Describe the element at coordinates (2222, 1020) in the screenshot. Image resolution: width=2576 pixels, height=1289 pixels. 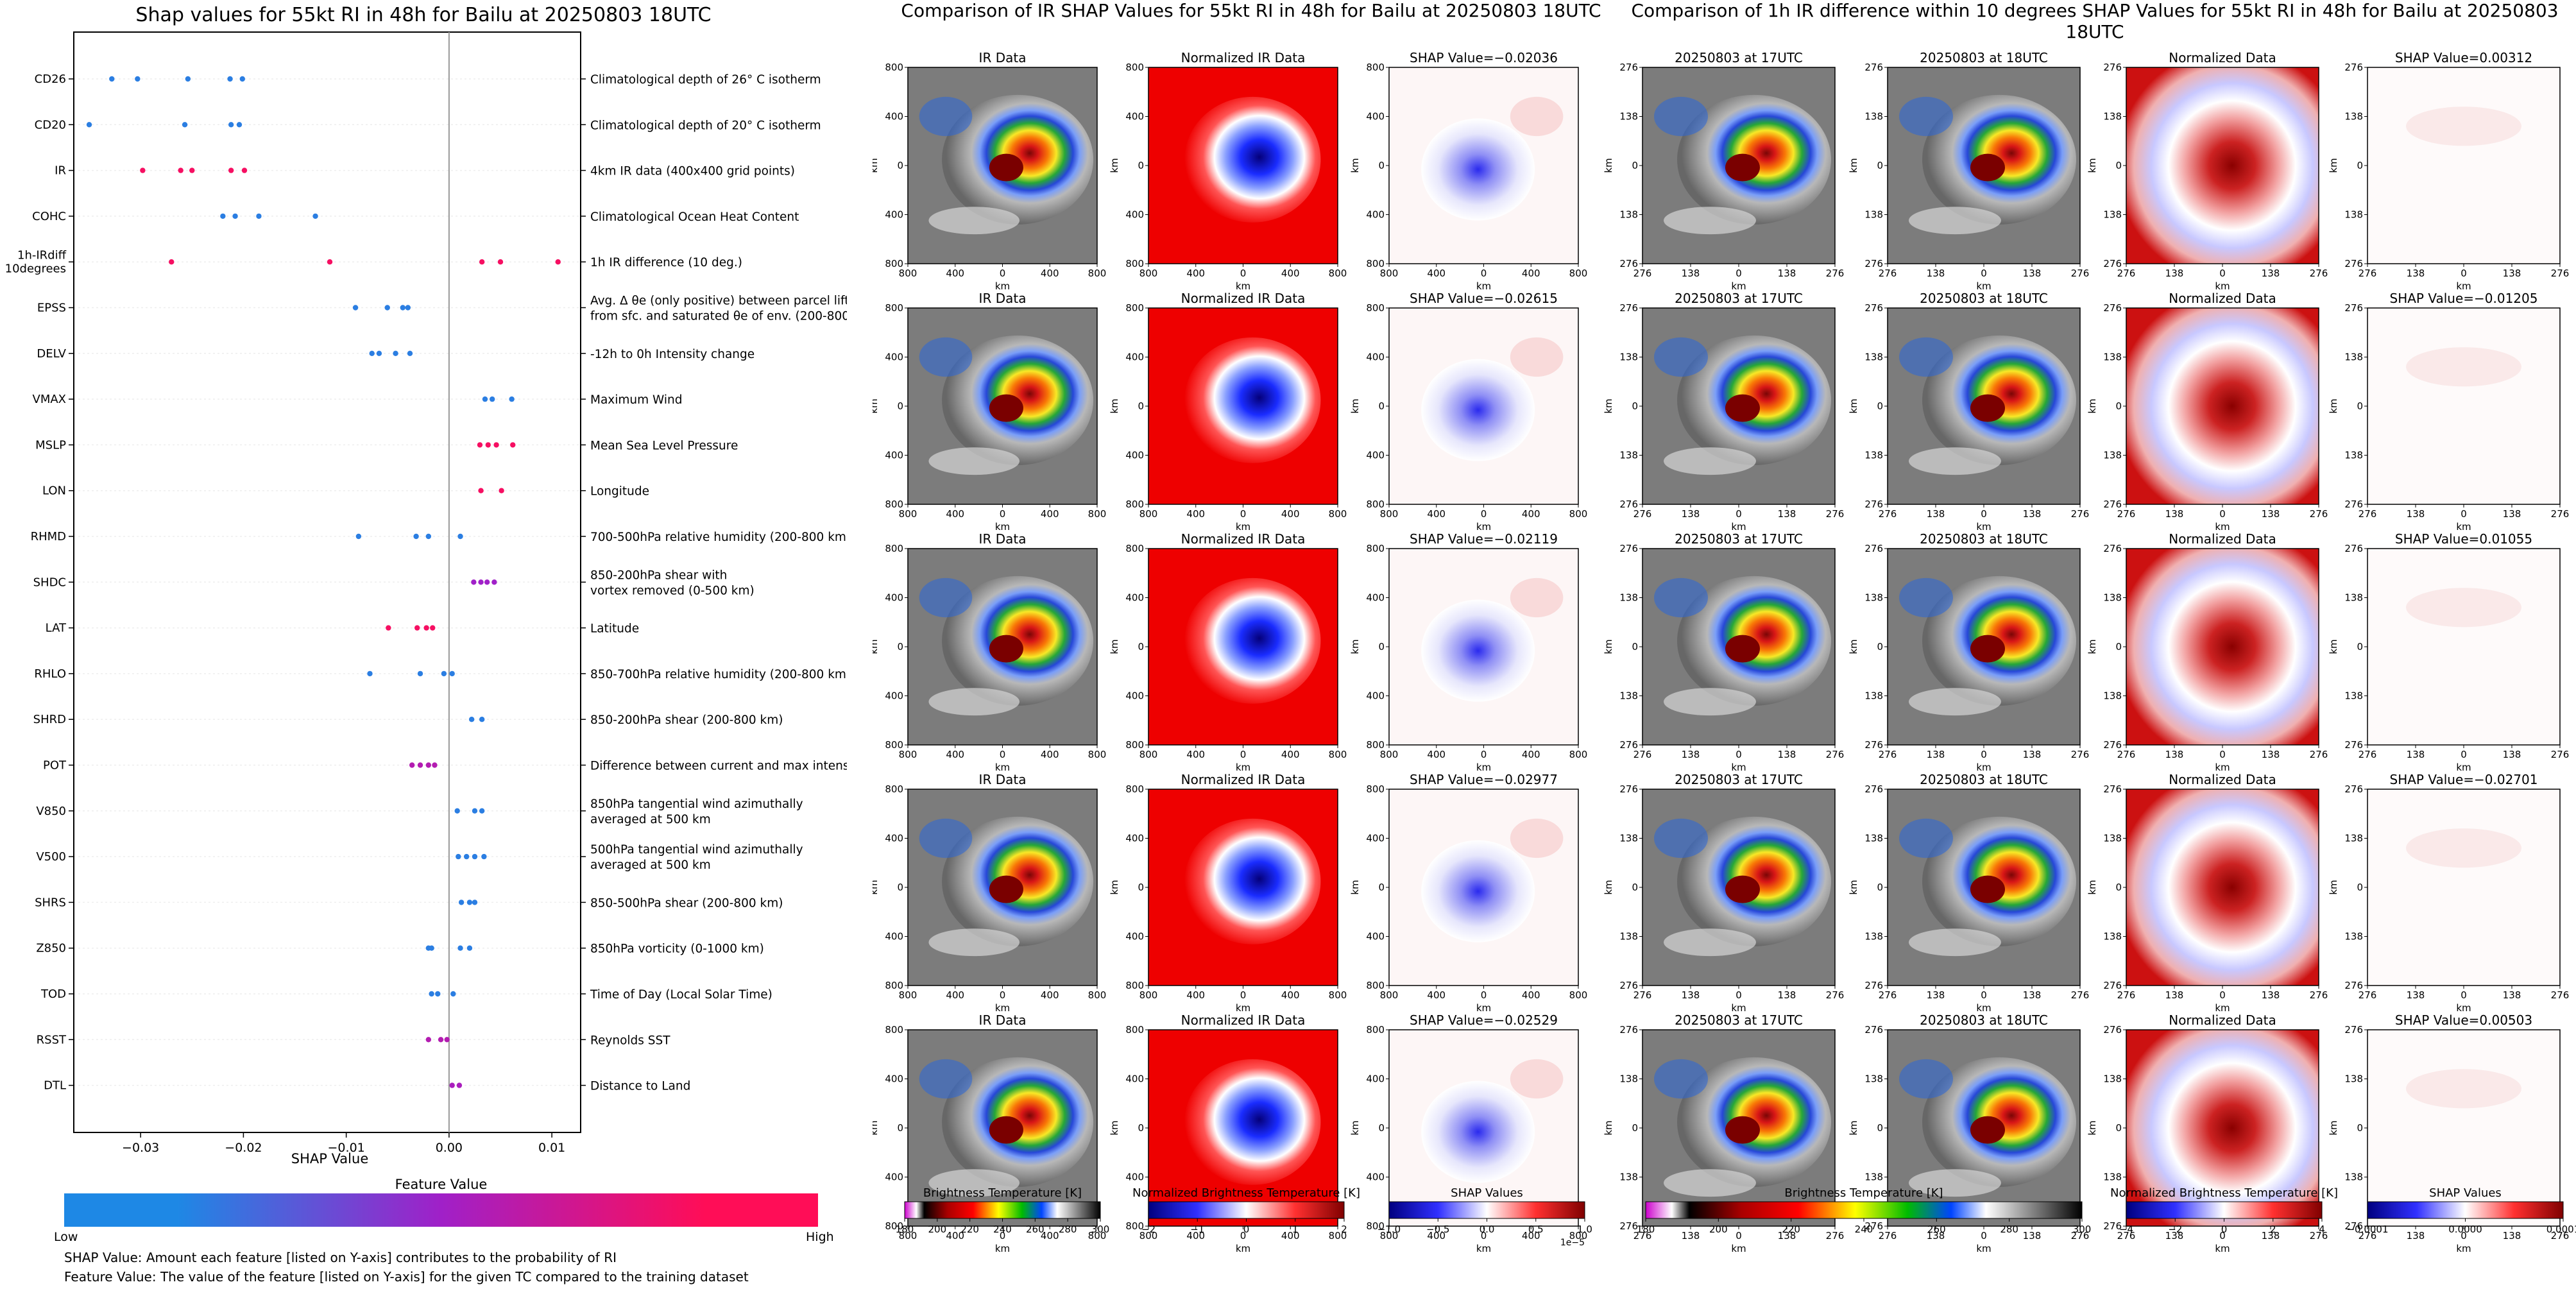
I see `panel-title: Normalized Data` at that location.